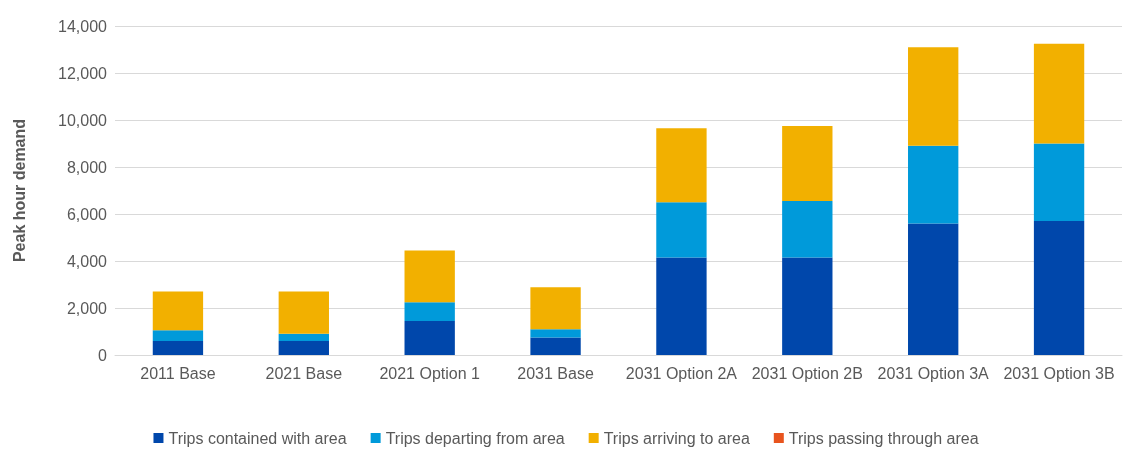 This screenshot has width=1132, height=455. What do you see at coordinates (430, 373) in the screenshot?
I see `x-tick-label: 2021 Option 1` at bounding box center [430, 373].